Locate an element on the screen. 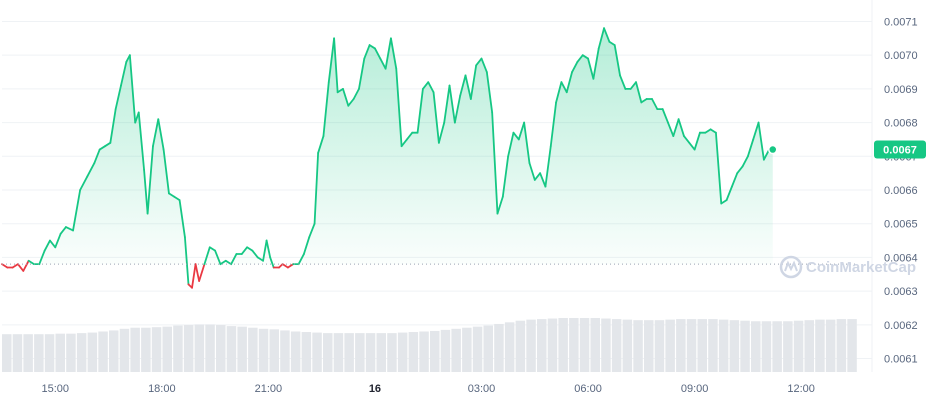 Image resolution: width=929 pixels, height=400 pixels. x-axis: 15:00 18:00 21:00 16 03:00 06:00 09:00 12:00 is located at coordinates (428, 389).